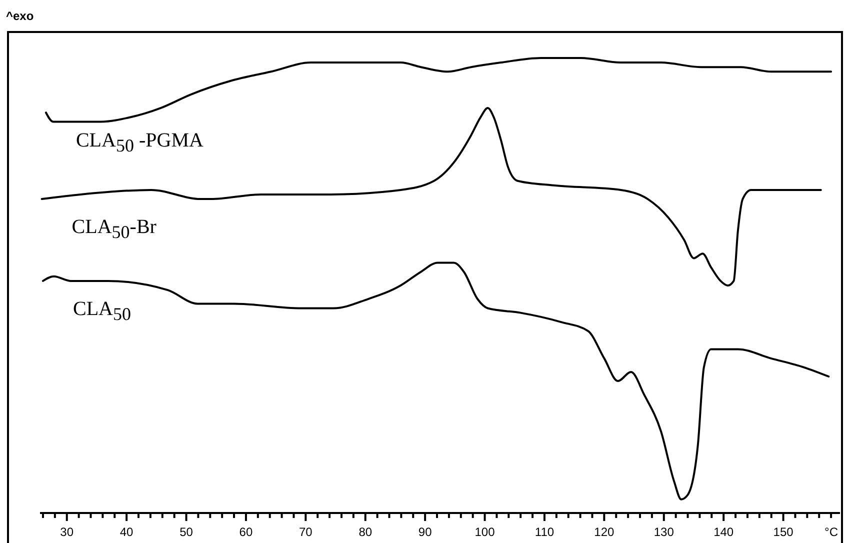  I want to click on x-tick-label: 50, so click(187, 532).